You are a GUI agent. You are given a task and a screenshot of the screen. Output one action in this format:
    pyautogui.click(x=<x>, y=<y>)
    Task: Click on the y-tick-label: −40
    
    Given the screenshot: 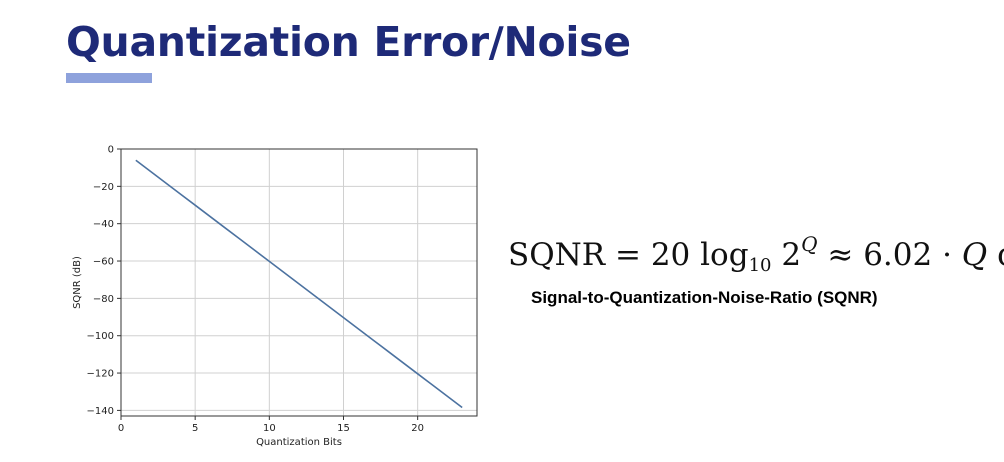 What is the action you would take?
    pyautogui.click(x=103, y=224)
    